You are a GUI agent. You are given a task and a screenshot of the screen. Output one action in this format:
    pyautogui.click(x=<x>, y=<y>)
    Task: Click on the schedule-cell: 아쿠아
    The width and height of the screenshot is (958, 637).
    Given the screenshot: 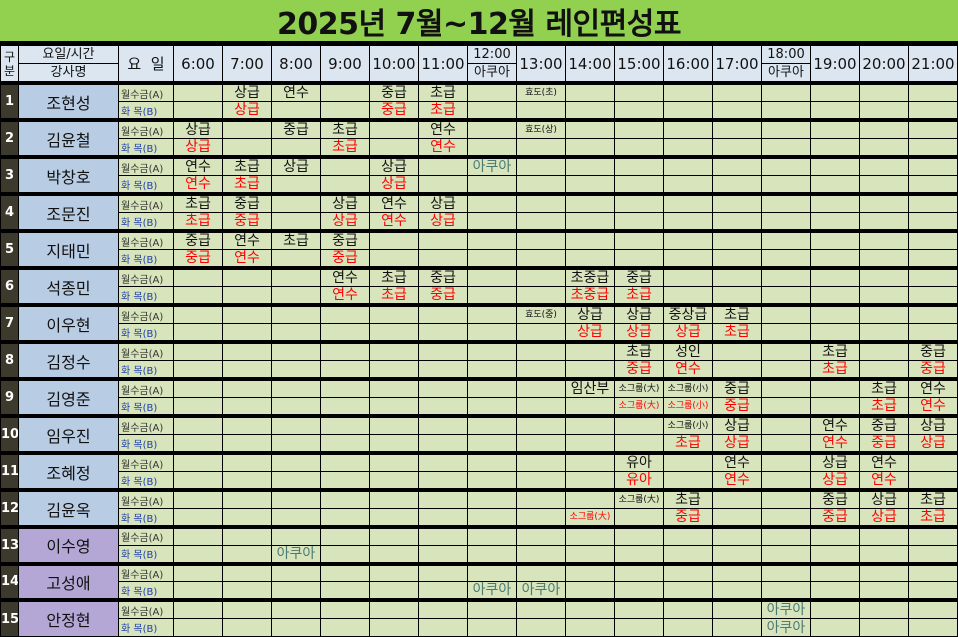 What is the action you would take?
    pyautogui.click(x=541, y=591)
    